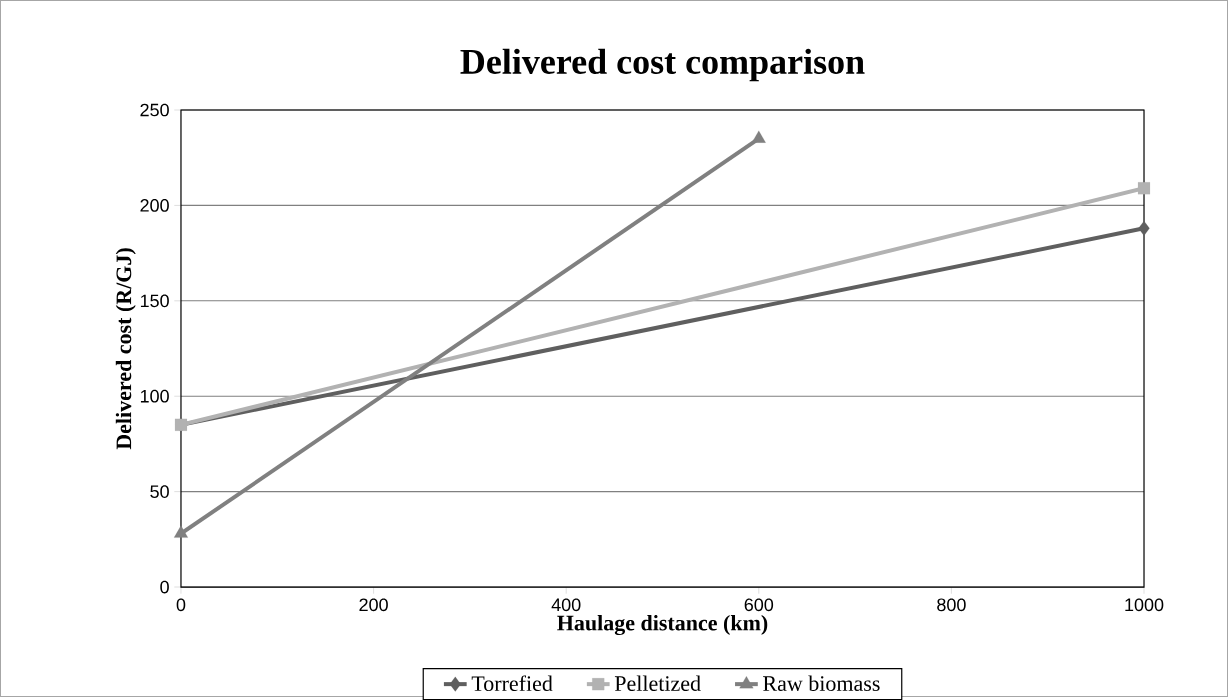  Describe the element at coordinates (951, 605) in the screenshot. I see `x-tick-label: 800` at that location.